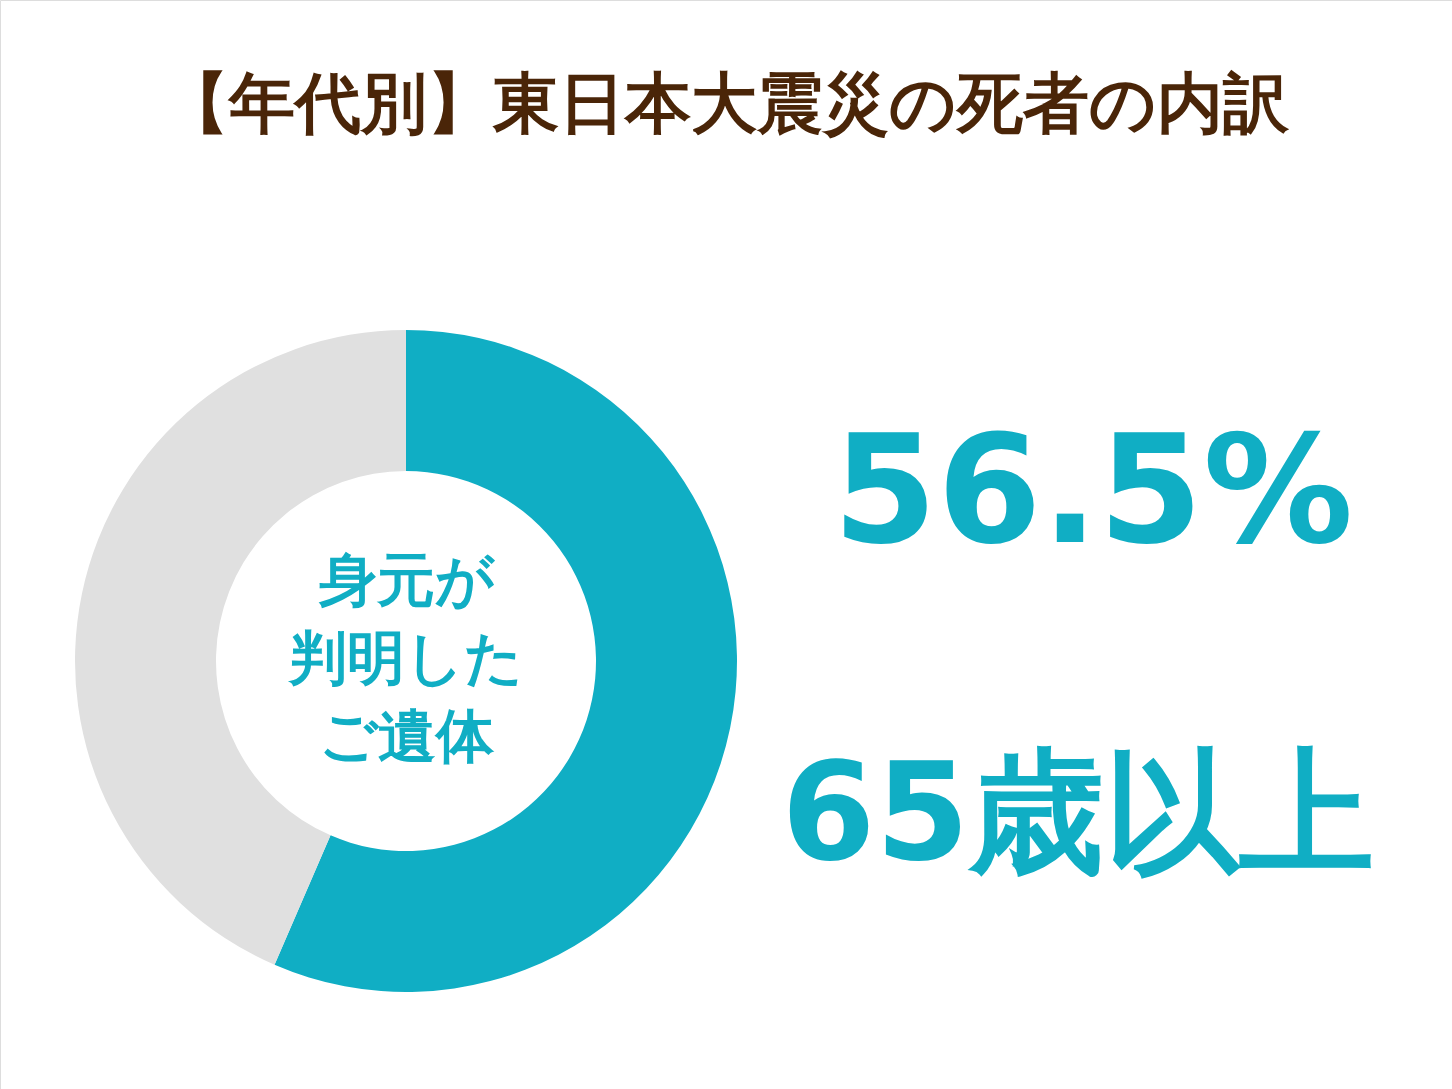 This screenshot has height=1089, width=1452. What do you see at coordinates (1093, 490) in the screenshot?
I see `data-label: 56.5%` at bounding box center [1093, 490].